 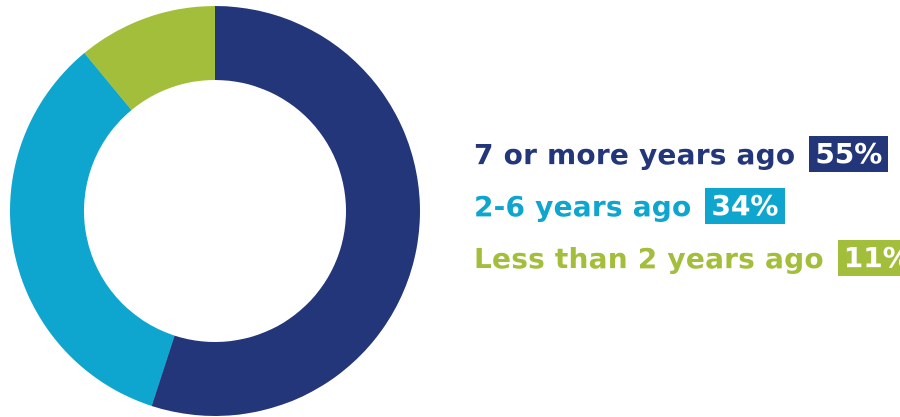 I want to click on legend-value-badge: 34%, so click(x=745, y=206).